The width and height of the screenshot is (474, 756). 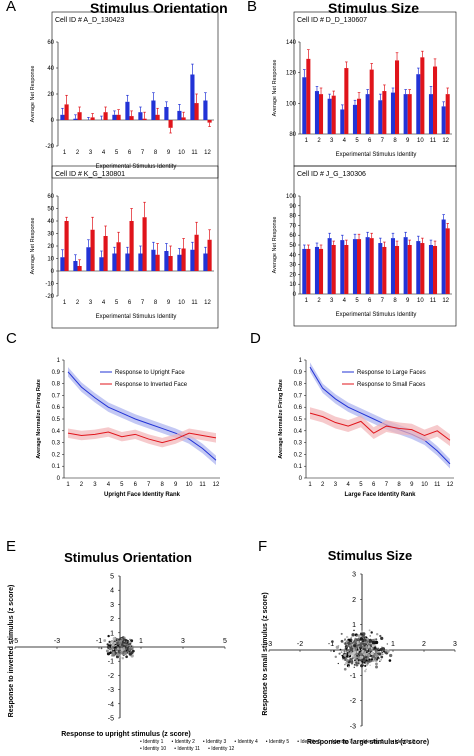 I want to click on chart-a2-ytick-label: -10, so click(x=49, y=285).